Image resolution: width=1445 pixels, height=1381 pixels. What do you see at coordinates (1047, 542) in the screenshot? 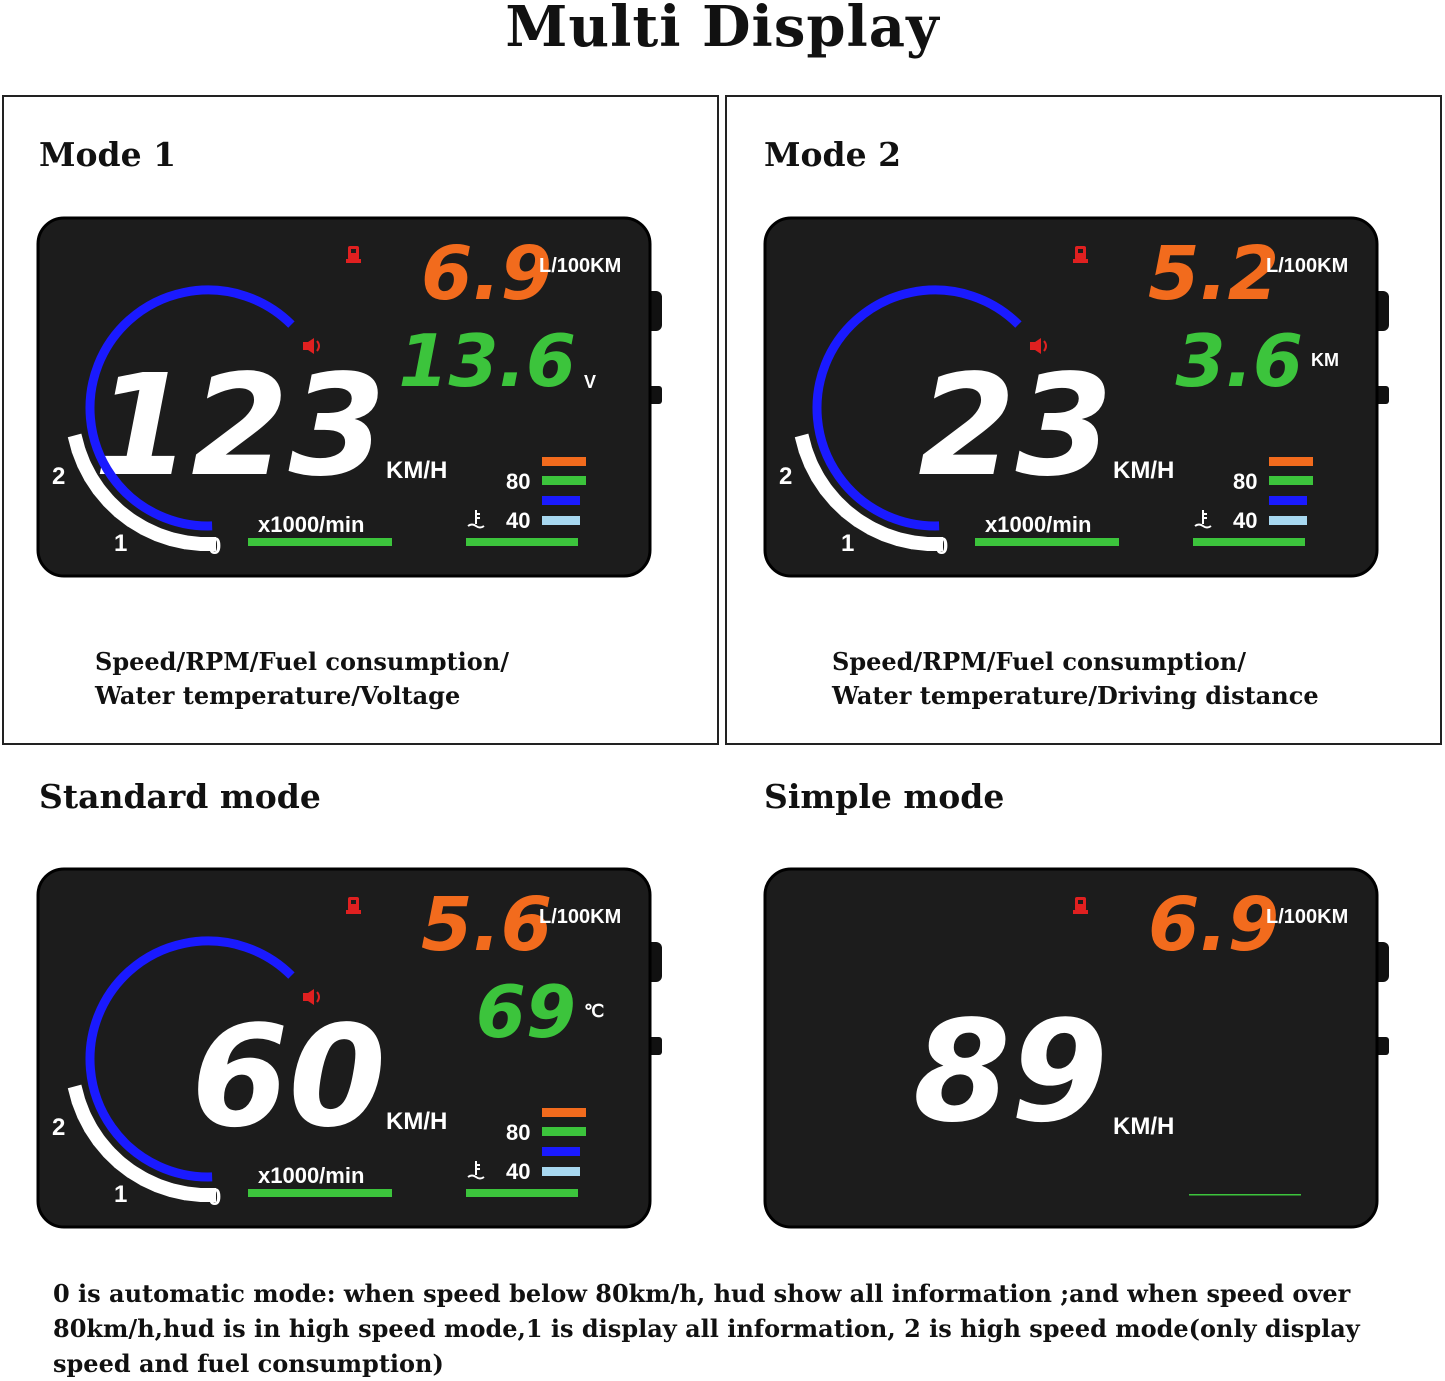
I see `rpm-bar` at bounding box center [1047, 542].